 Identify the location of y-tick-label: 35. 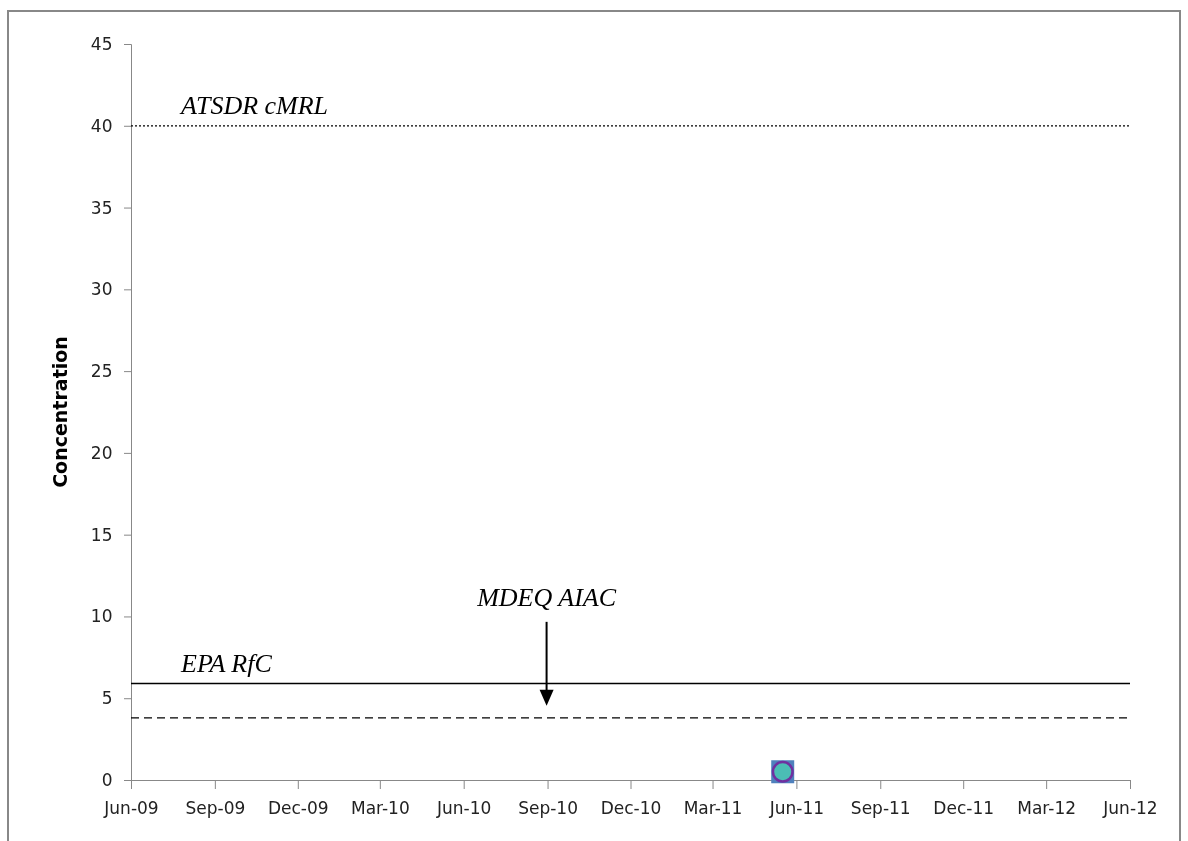
(101, 207).